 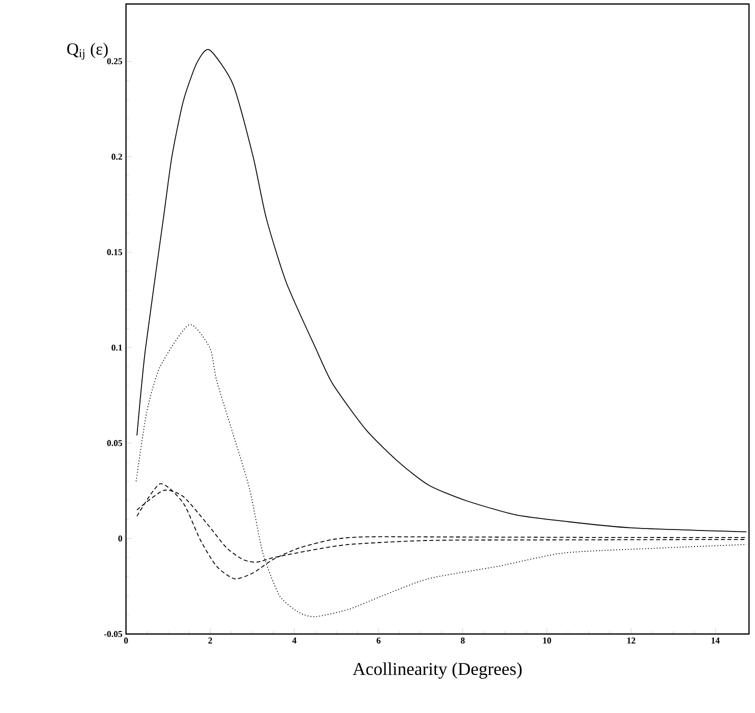 What do you see at coordinates (120, 539) in the screenshot?
I see `y-tick-label: 0` at bounding box center [120, 539].